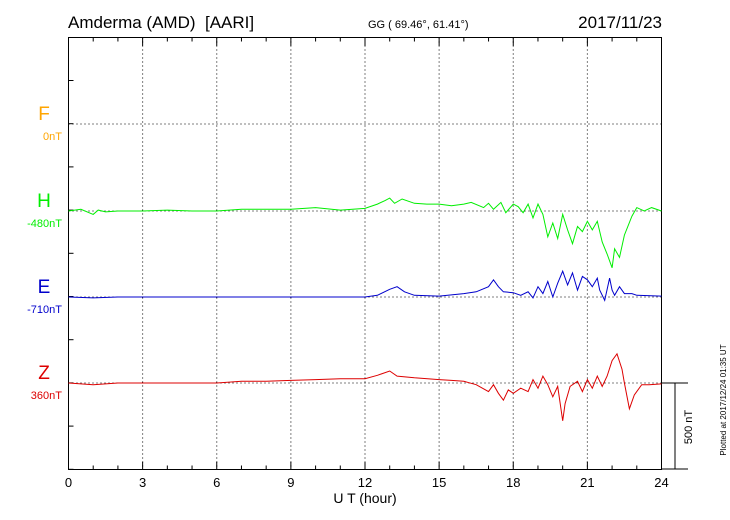 The height and width of the screenshot is (520, 730). Describe the element at coordinates (46, 396) in the screenshot. I see `component-baseline-z: 360nT` at that location.